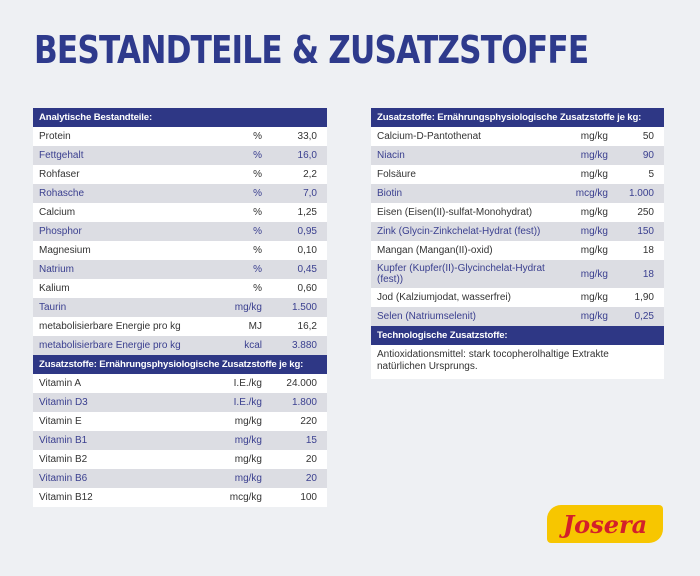 This screenshot has width=700, height=576. Describe the element at coordinates (57, 212) in the screenshot. I see `row-label: Calcium` at that location.